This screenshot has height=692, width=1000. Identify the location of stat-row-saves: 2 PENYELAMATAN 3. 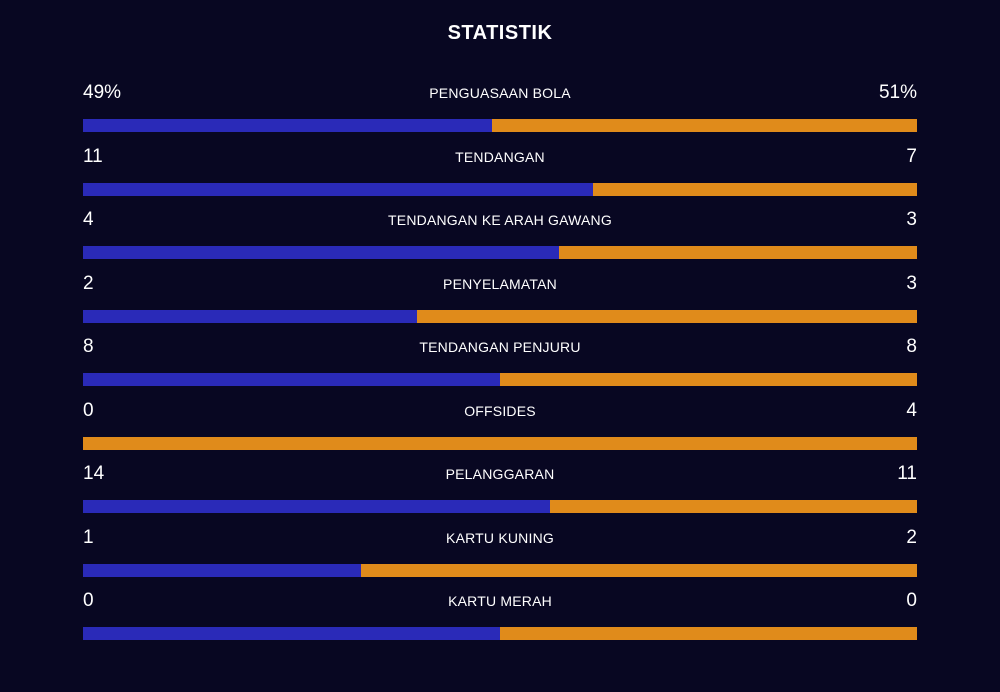
(500, 303).